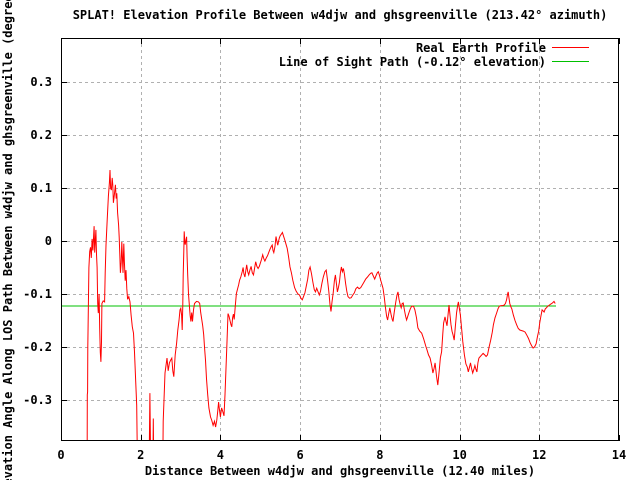  Describe the element at coordinates (41, 135) in the screenshot. I see `y-tick-label: 0.2` at that location.